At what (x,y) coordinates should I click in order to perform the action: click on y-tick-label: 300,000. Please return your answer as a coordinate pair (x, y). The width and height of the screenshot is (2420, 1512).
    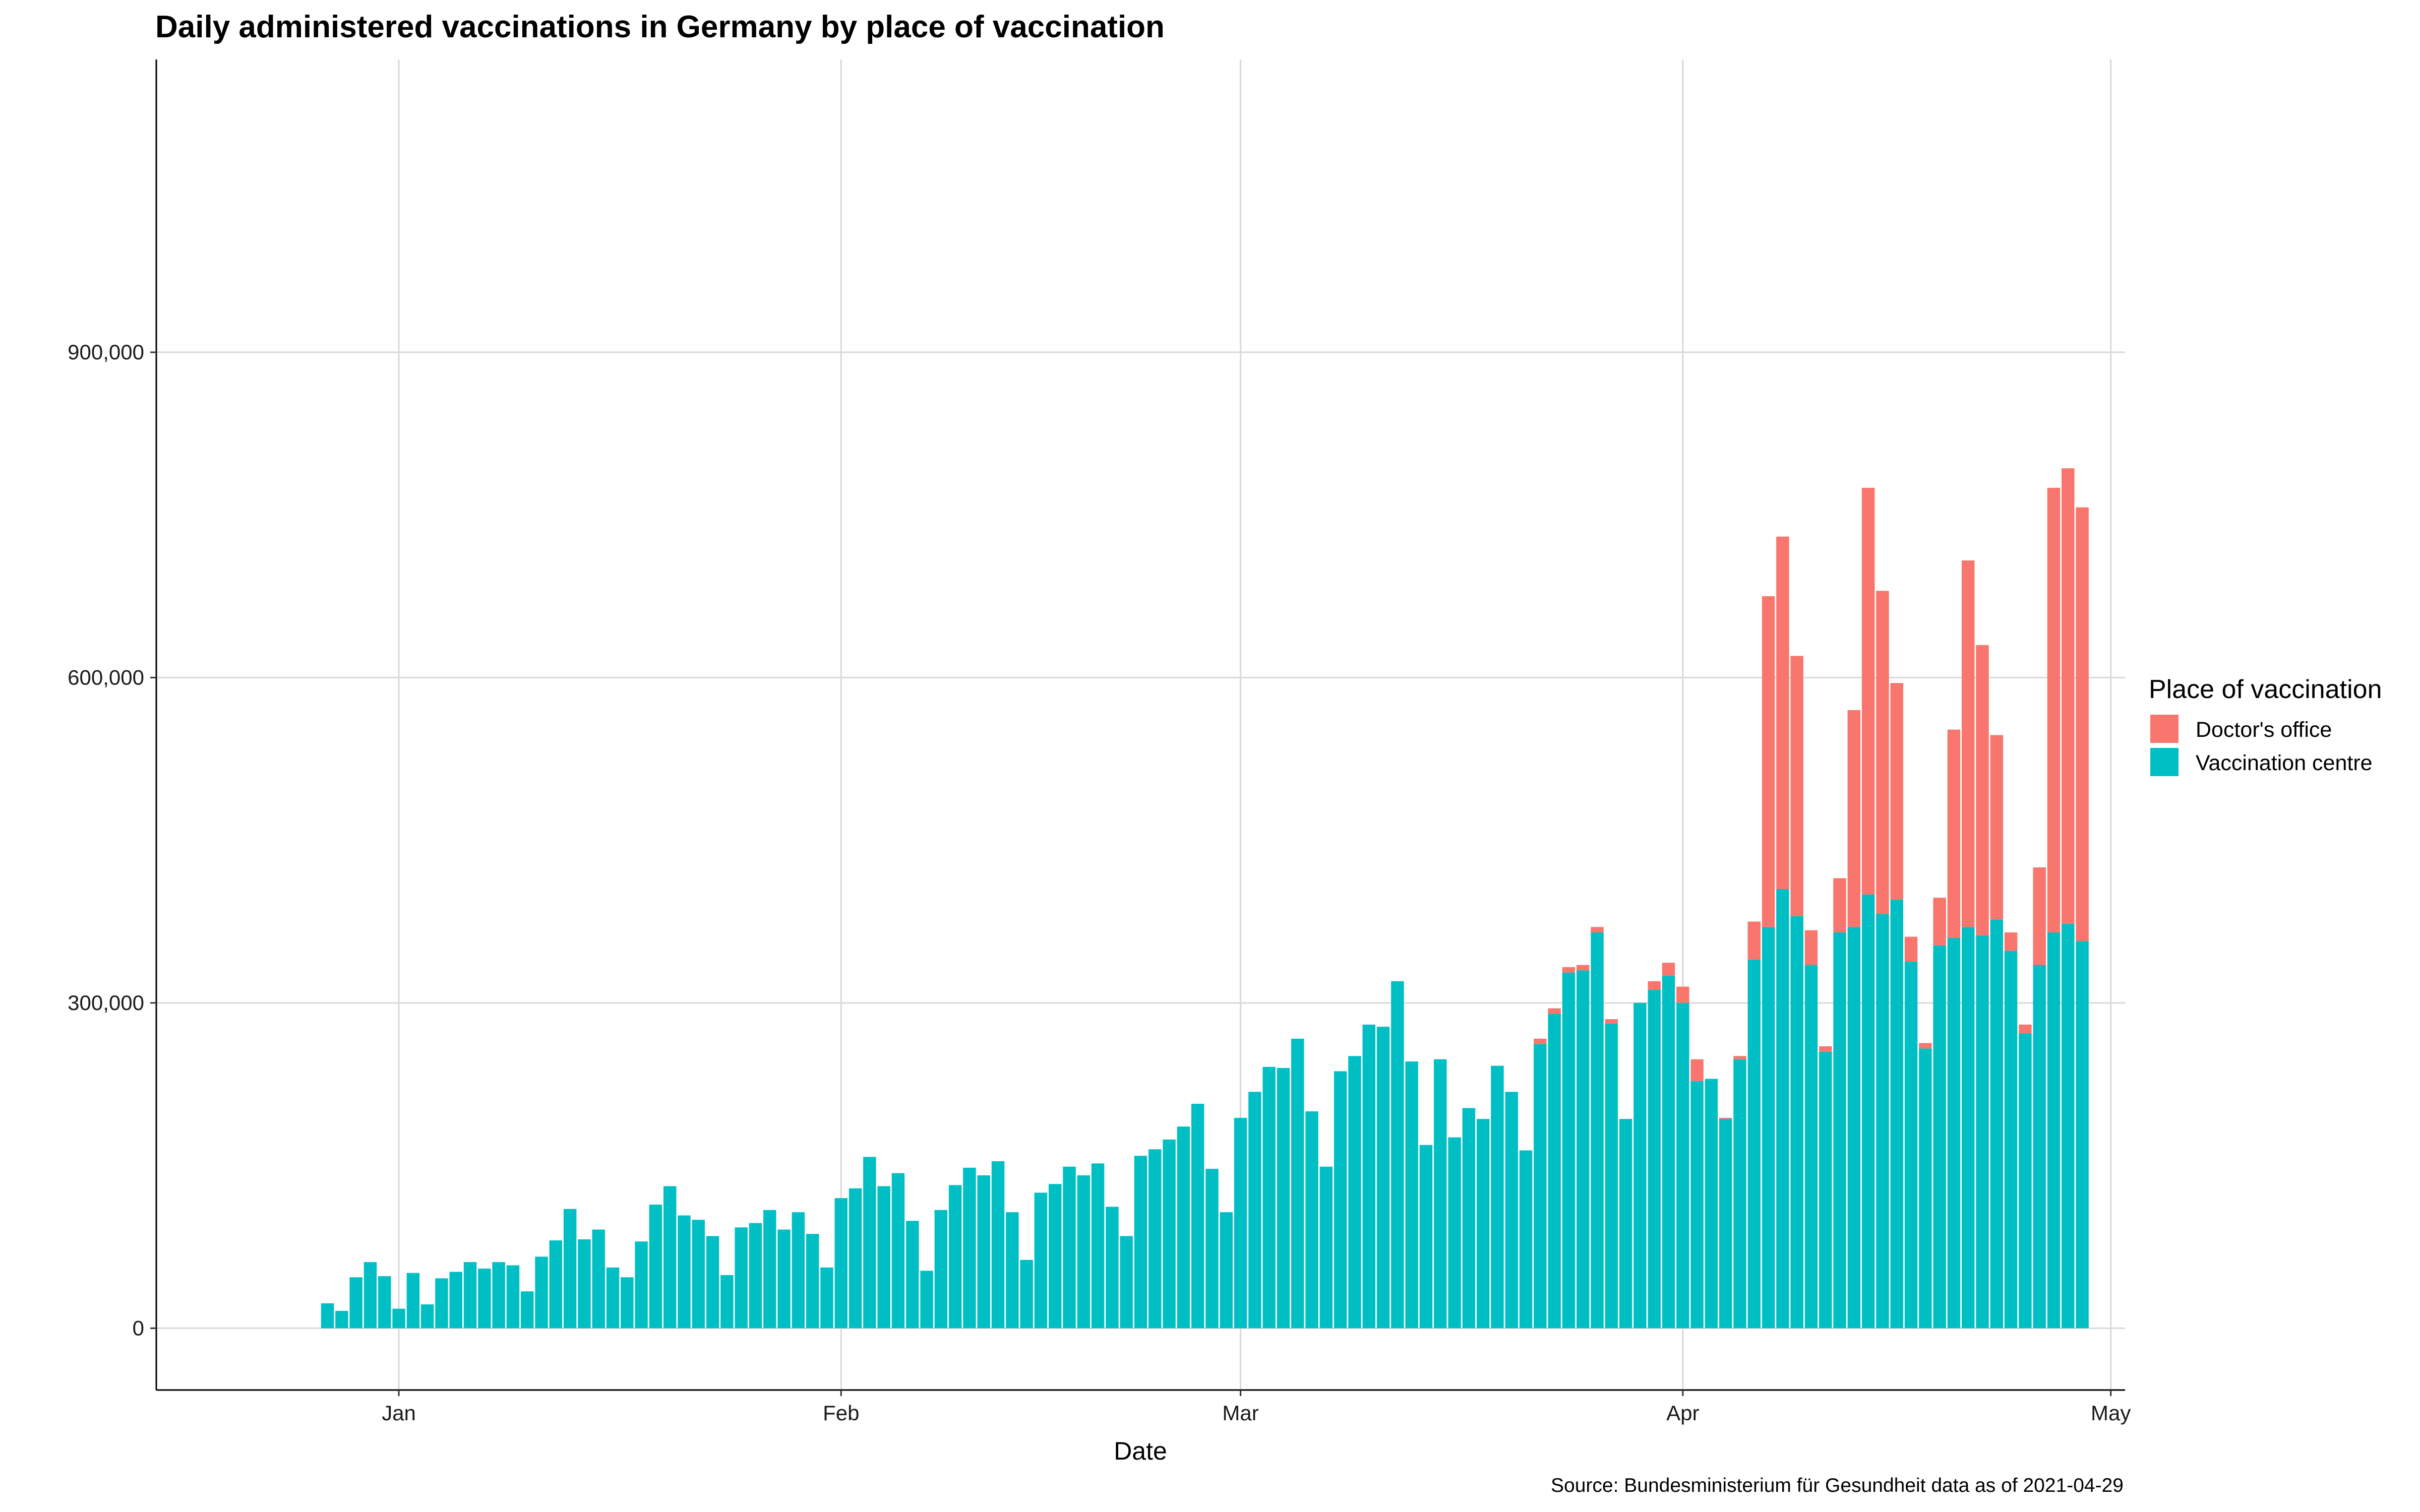
    Looking at the image, I should click on (106, 1003).